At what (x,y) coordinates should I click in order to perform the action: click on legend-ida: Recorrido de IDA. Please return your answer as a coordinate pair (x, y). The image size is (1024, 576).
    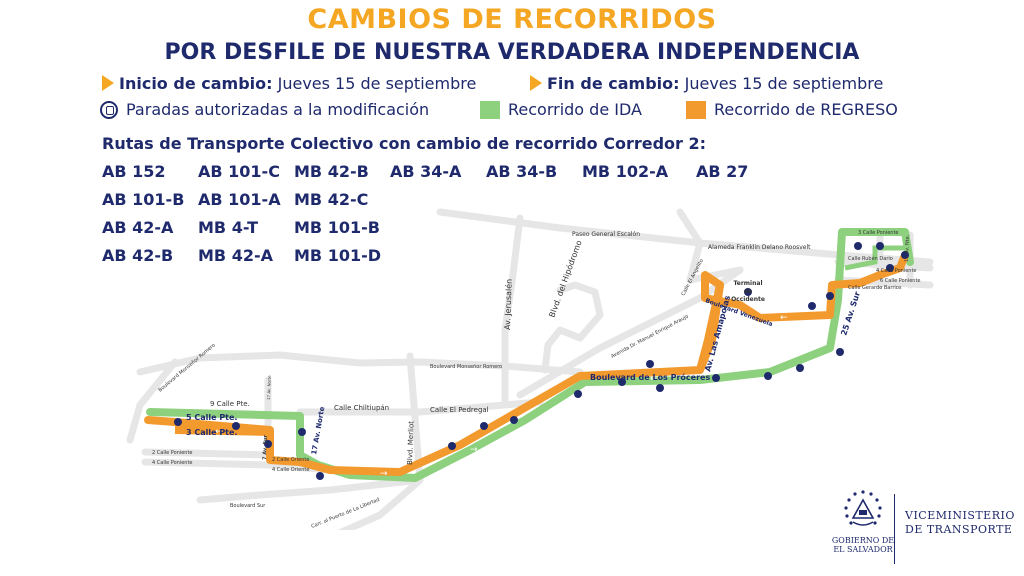
    Looking at the image, I should click on (561, 109).